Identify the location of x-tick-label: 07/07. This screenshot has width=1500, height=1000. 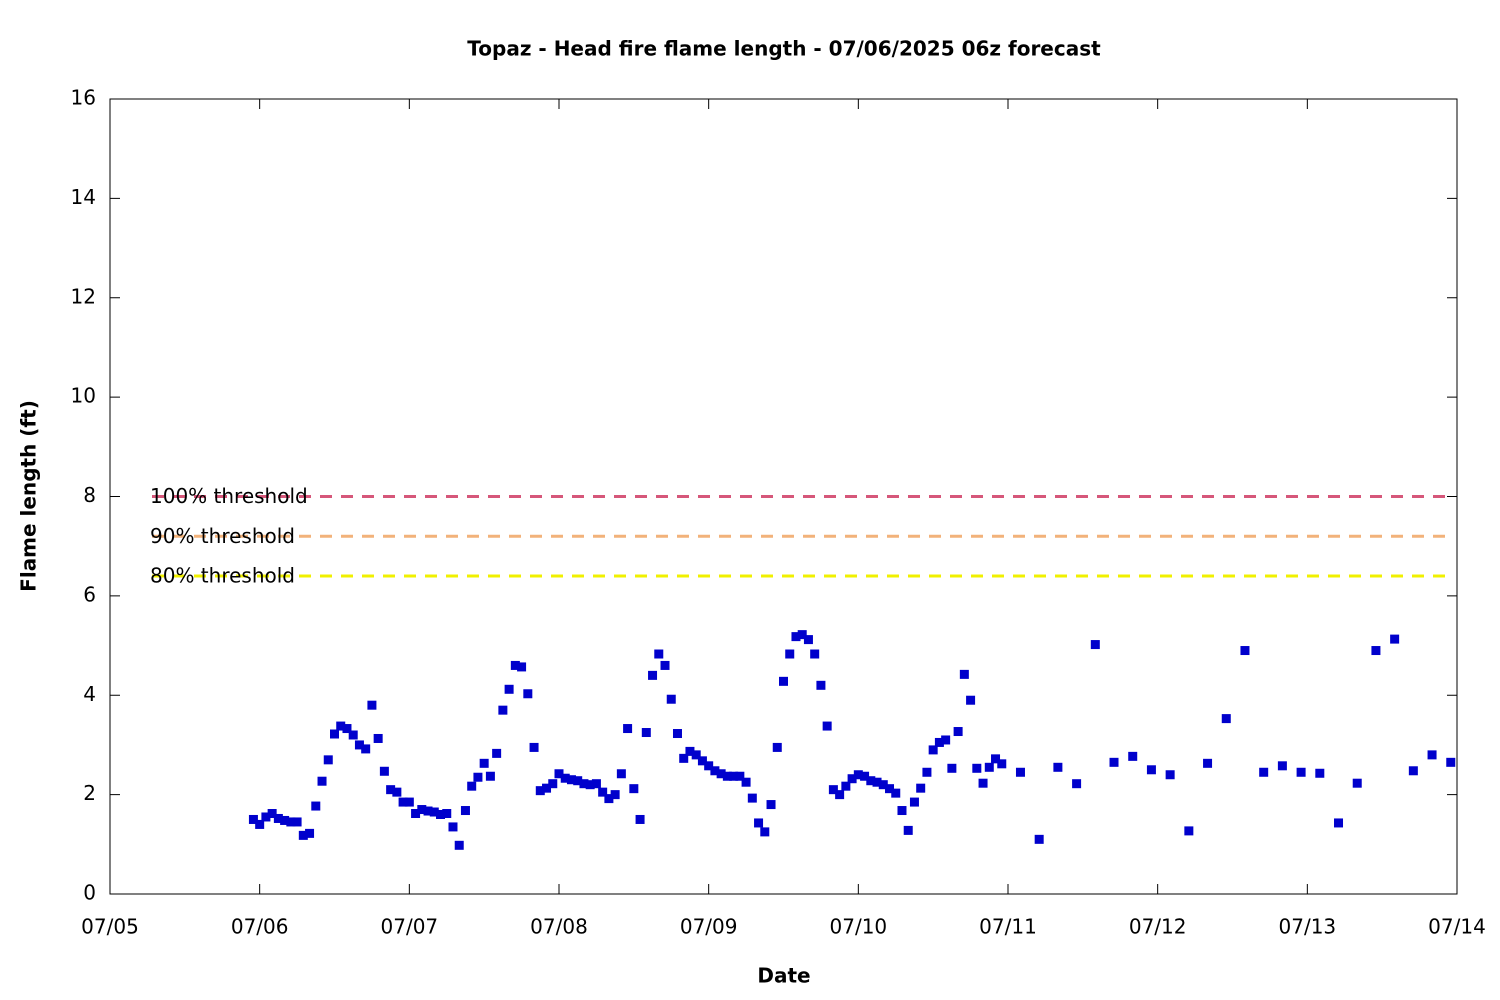
(410, 927).